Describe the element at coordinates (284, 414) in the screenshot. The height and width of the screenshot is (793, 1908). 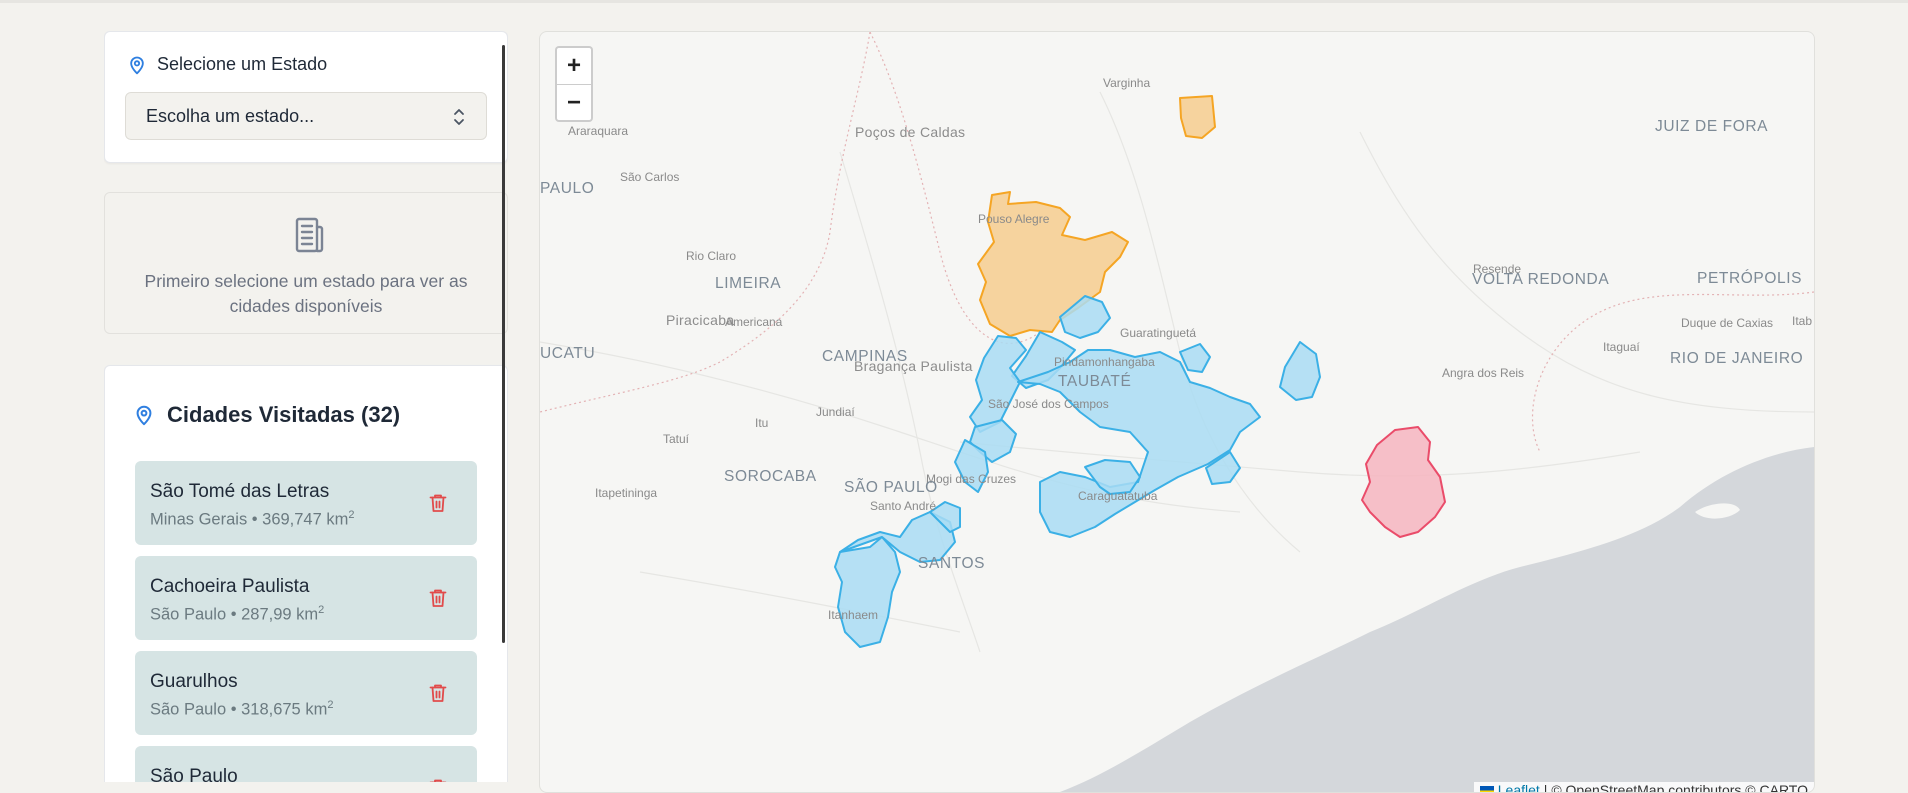
I see `visited-cities-title: Cidades Visitadas (32)` at that location.